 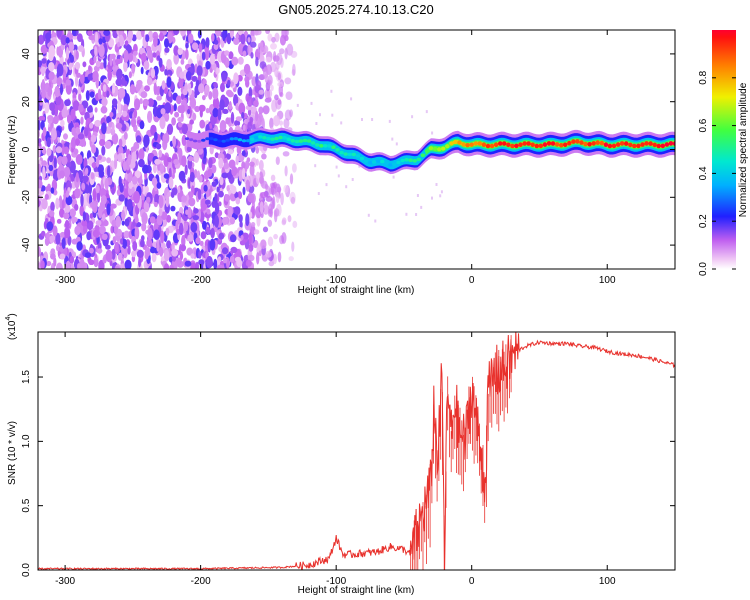 I want to click on snr-series-detail, so click(x=461, y=452).